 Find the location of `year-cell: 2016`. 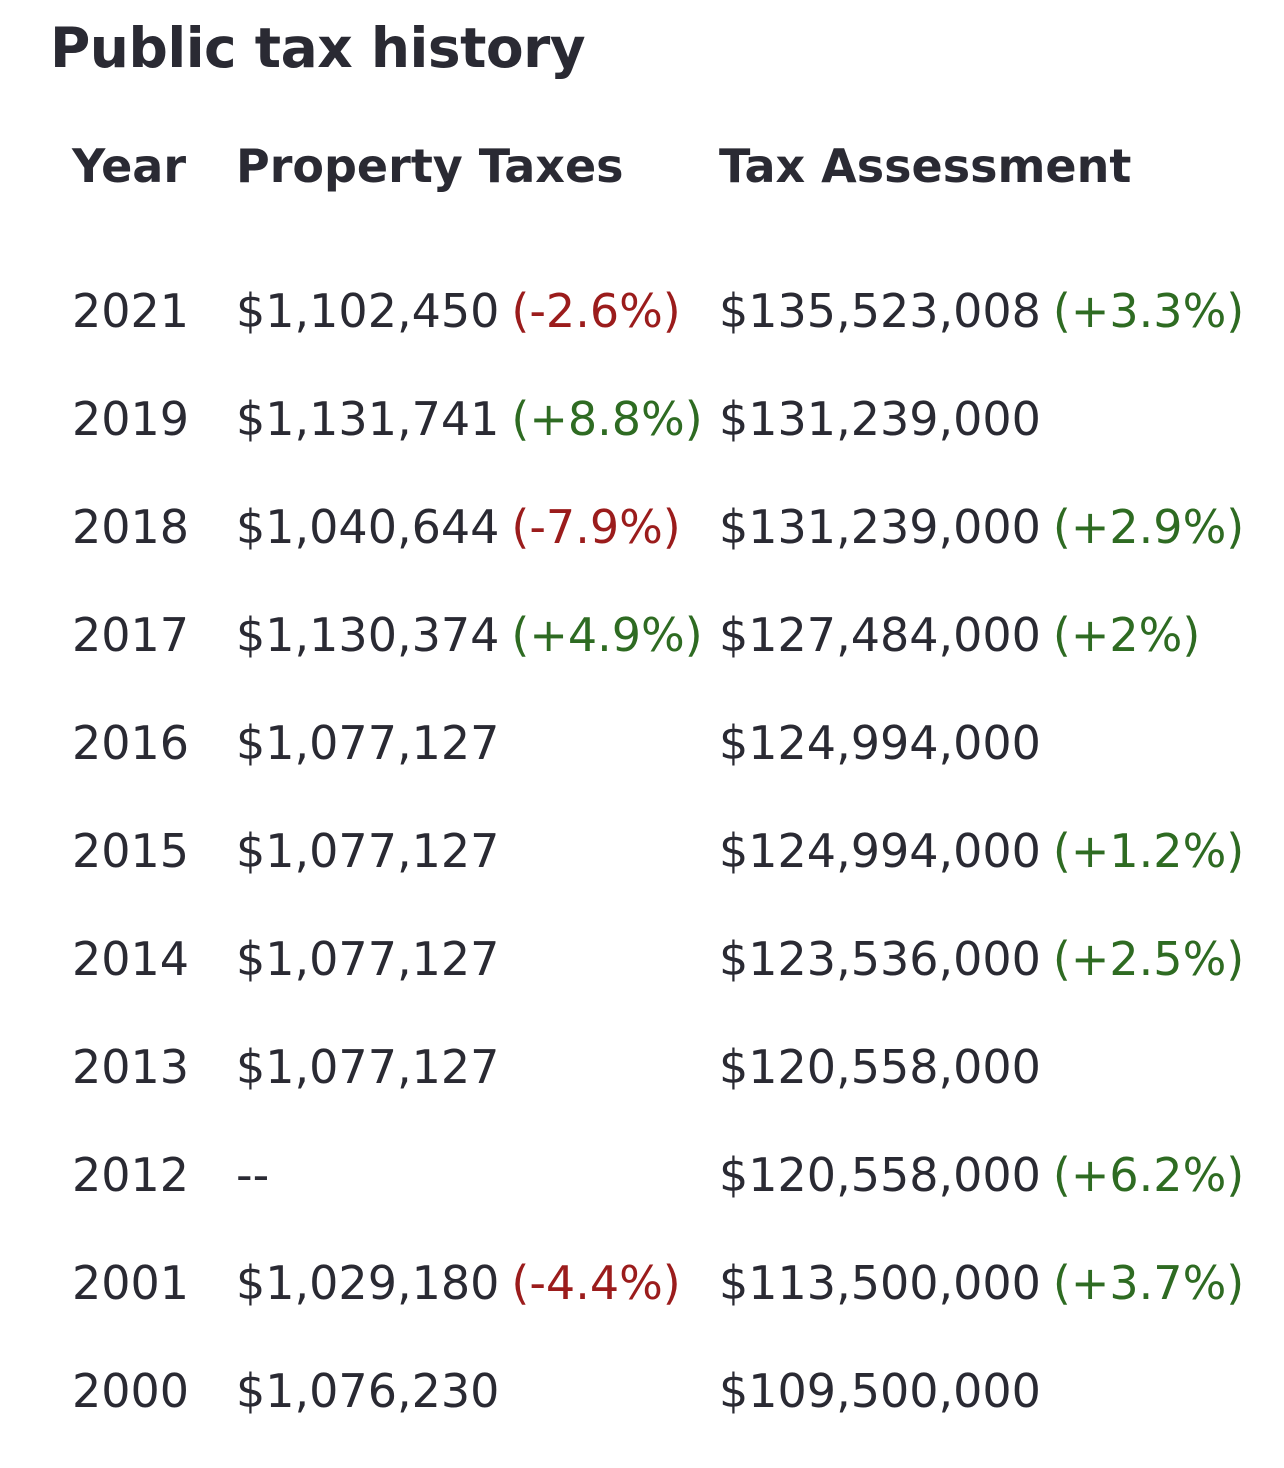

year-cell: 2016 is located at coordinates (131, 743).